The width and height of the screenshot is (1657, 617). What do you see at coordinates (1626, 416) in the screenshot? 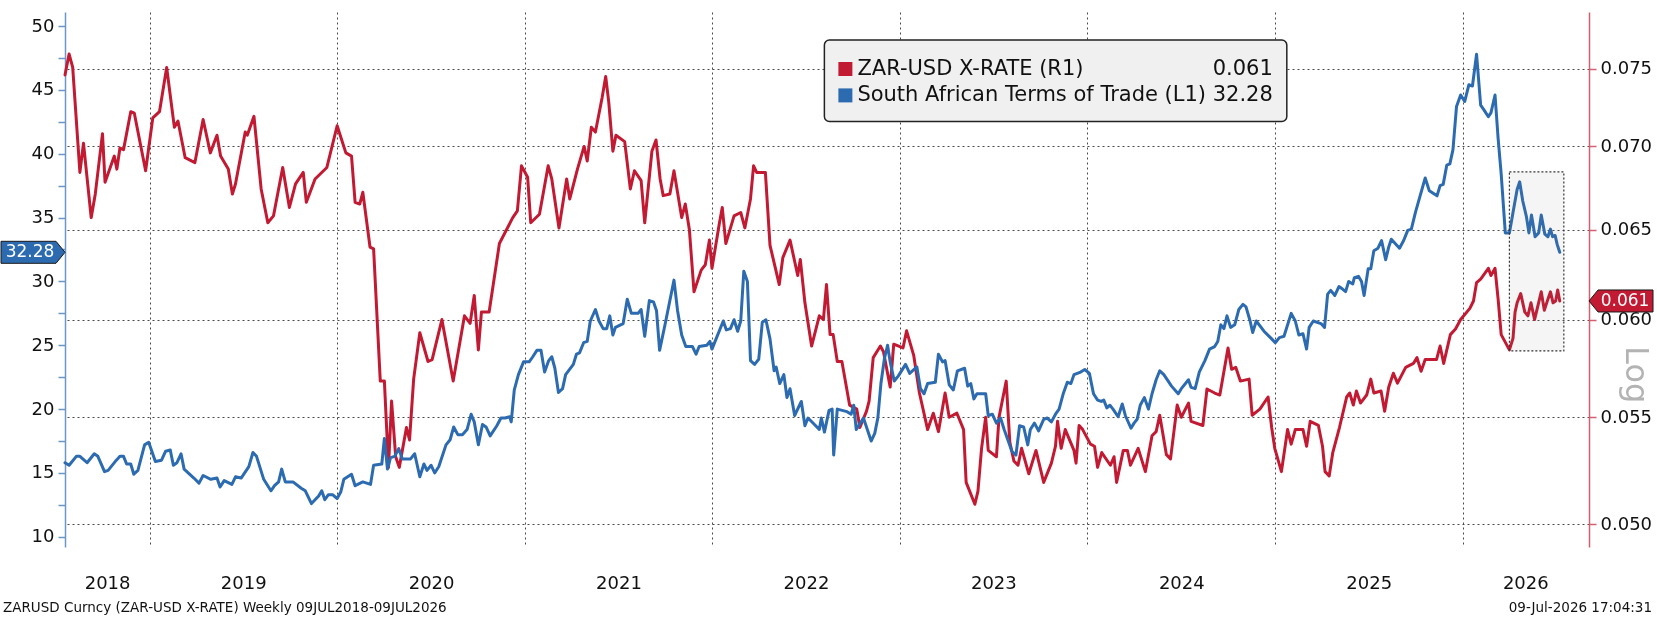
I see `y2-tick-label: 0.055` at bounding box center [1626, 416].